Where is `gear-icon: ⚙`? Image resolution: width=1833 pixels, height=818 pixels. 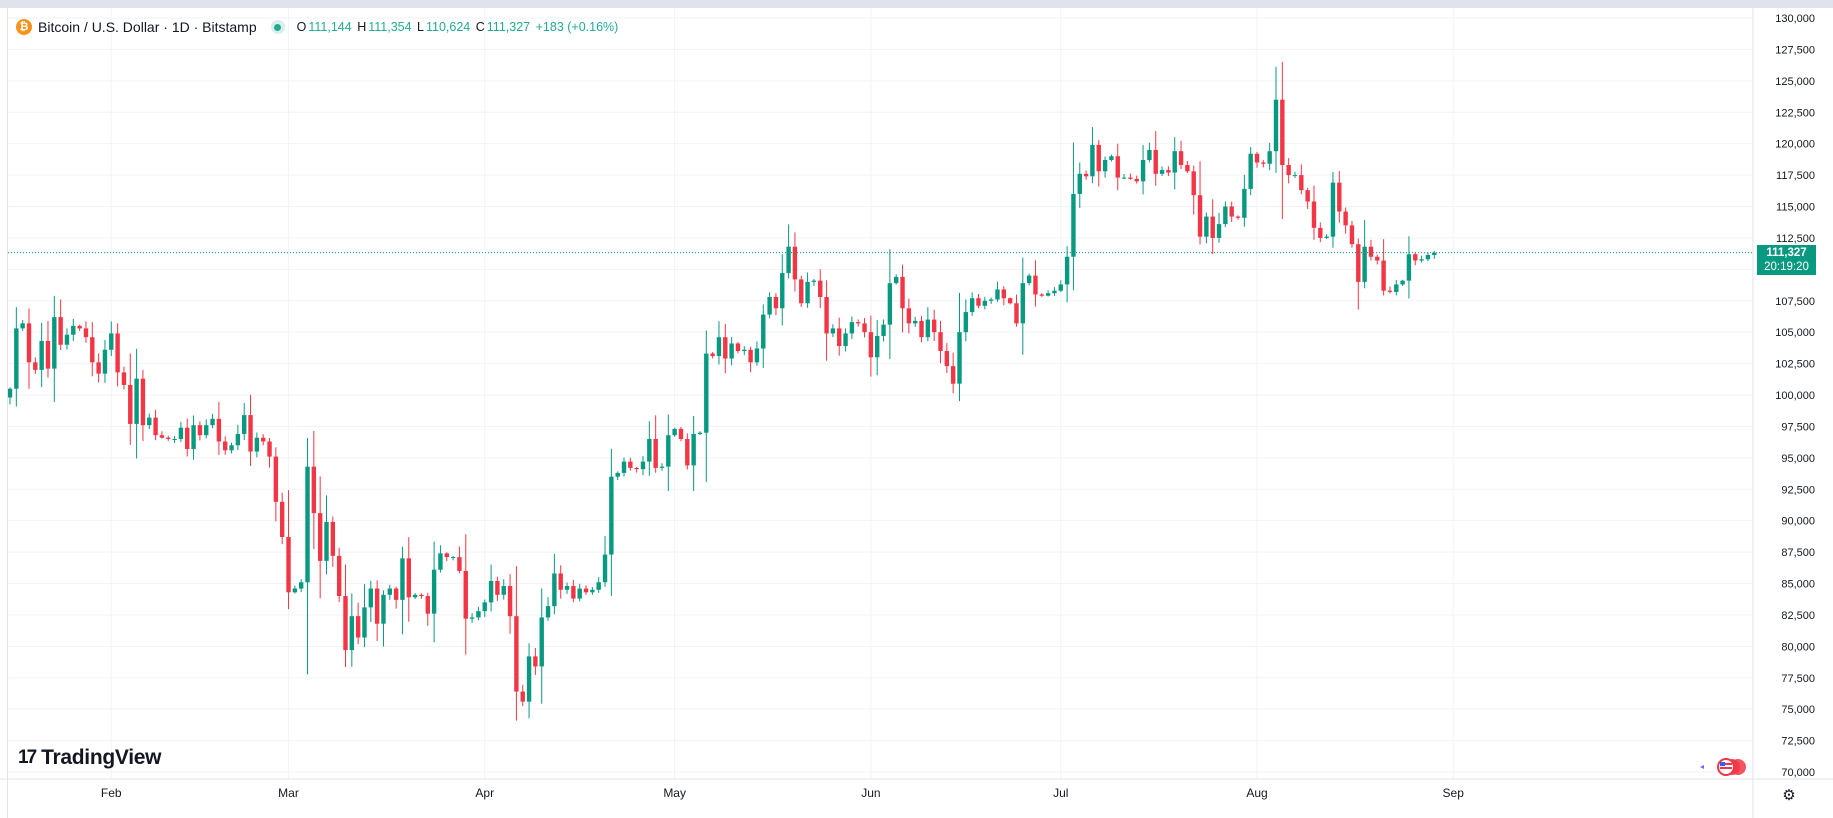 gear-icon: ⚙ is located at coordinates (1789, 795).